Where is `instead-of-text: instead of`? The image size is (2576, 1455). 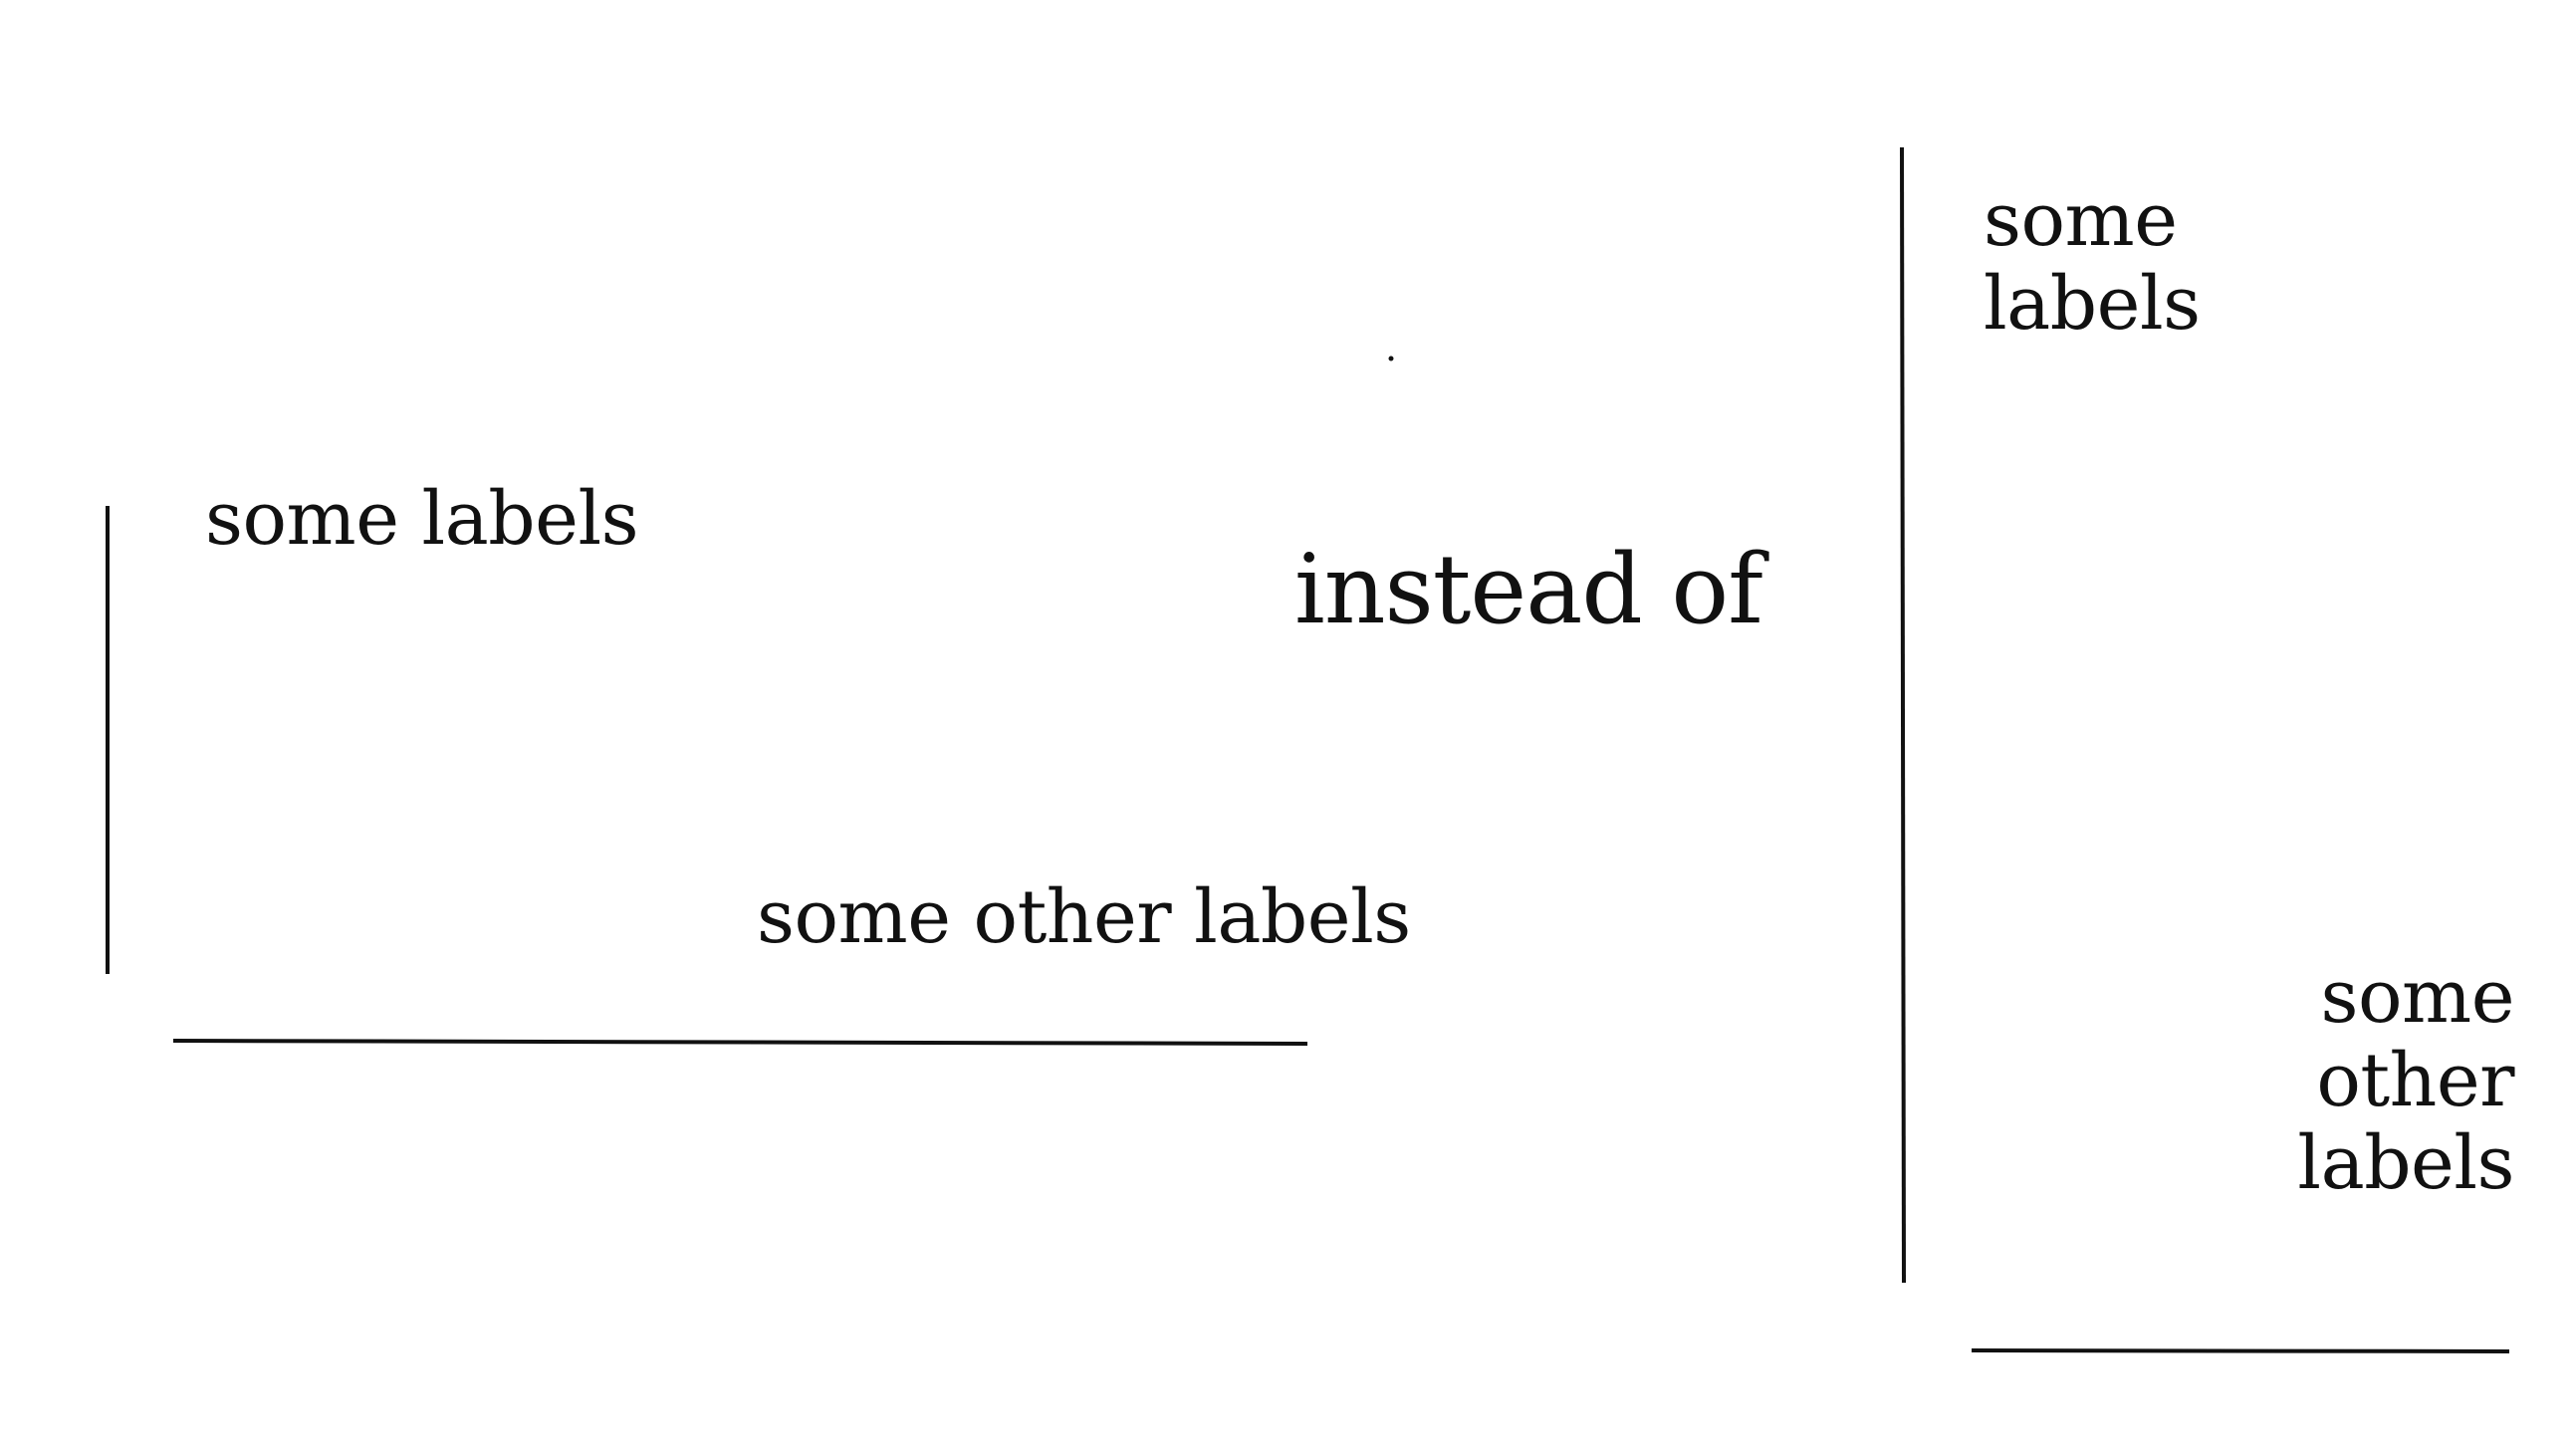
instead-of-text: instead of is located at coordinates (1528, 589).